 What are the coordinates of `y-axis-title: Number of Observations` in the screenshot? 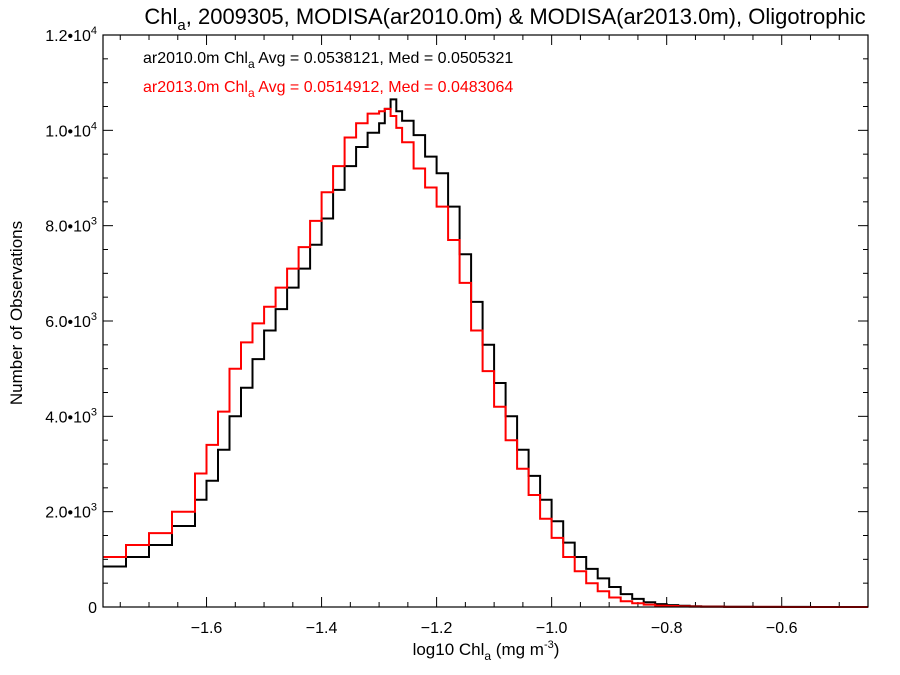 It's located at (16, 313).